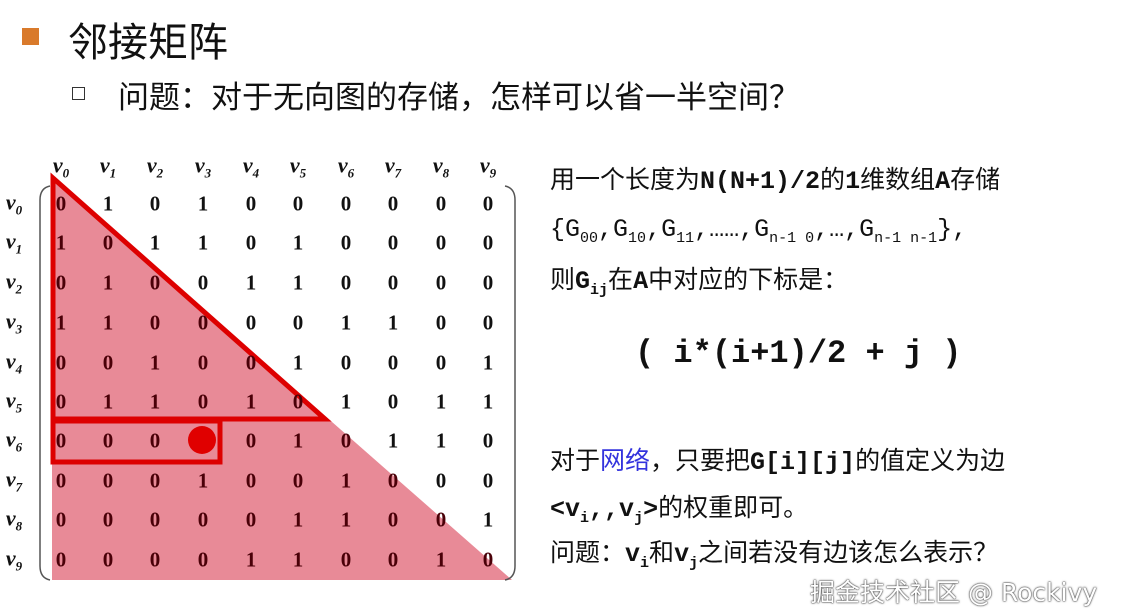  I want to click on matrix-cell-8-4: 0, so click(251, 519).